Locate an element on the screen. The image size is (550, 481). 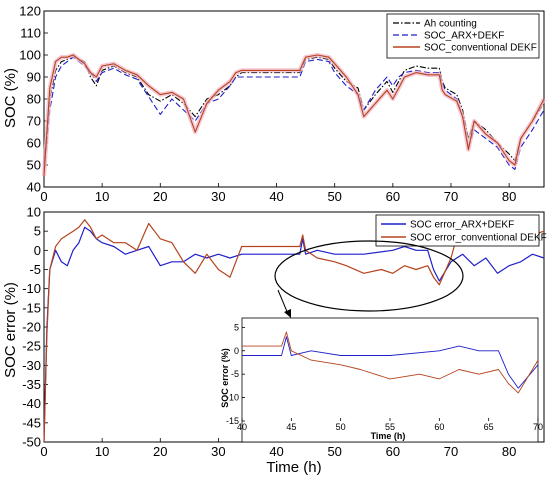
soc-x-tick-label: 10 is located at coordinates (102, 196).